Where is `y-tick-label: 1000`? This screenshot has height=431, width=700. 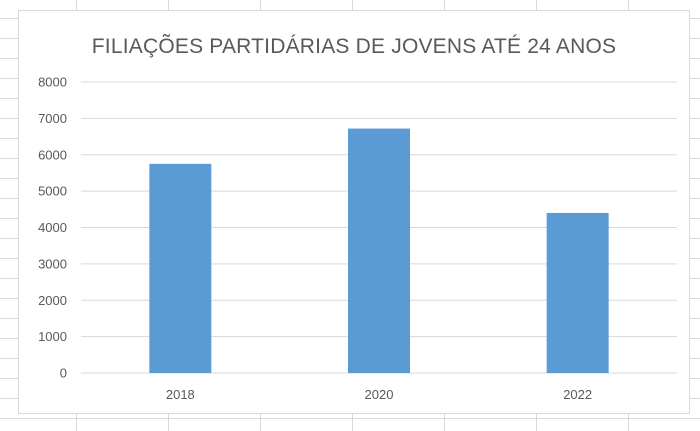 y-tick-label: 1000 is located at coordinates (52, 336).